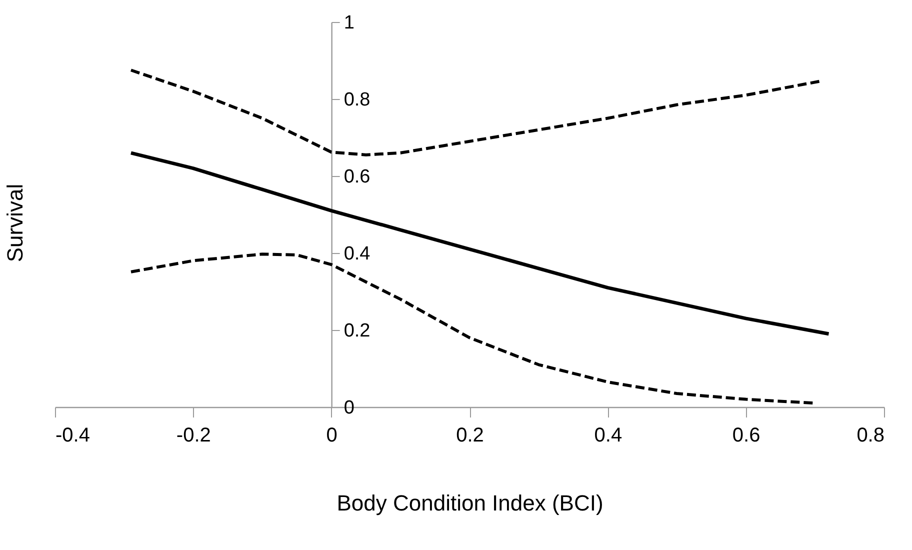  What do you see at coordinates (349, 408) in the screenshot?
I see `y-tick-label: 0` at bounding box center [349, 408].